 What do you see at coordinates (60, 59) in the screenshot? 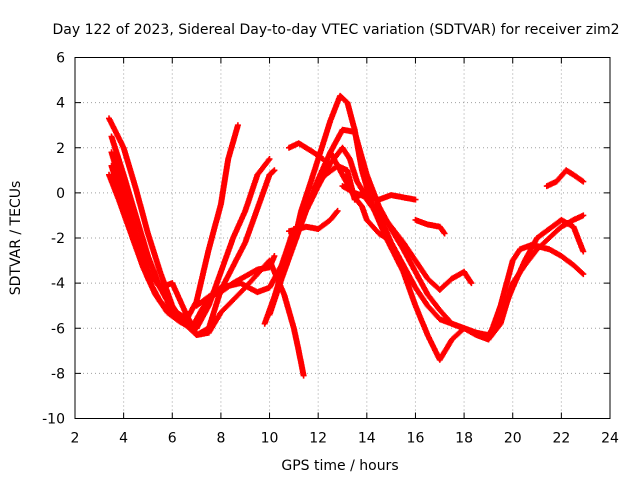
I see `y-tick-label: 6` at bounding box center [60, 59].